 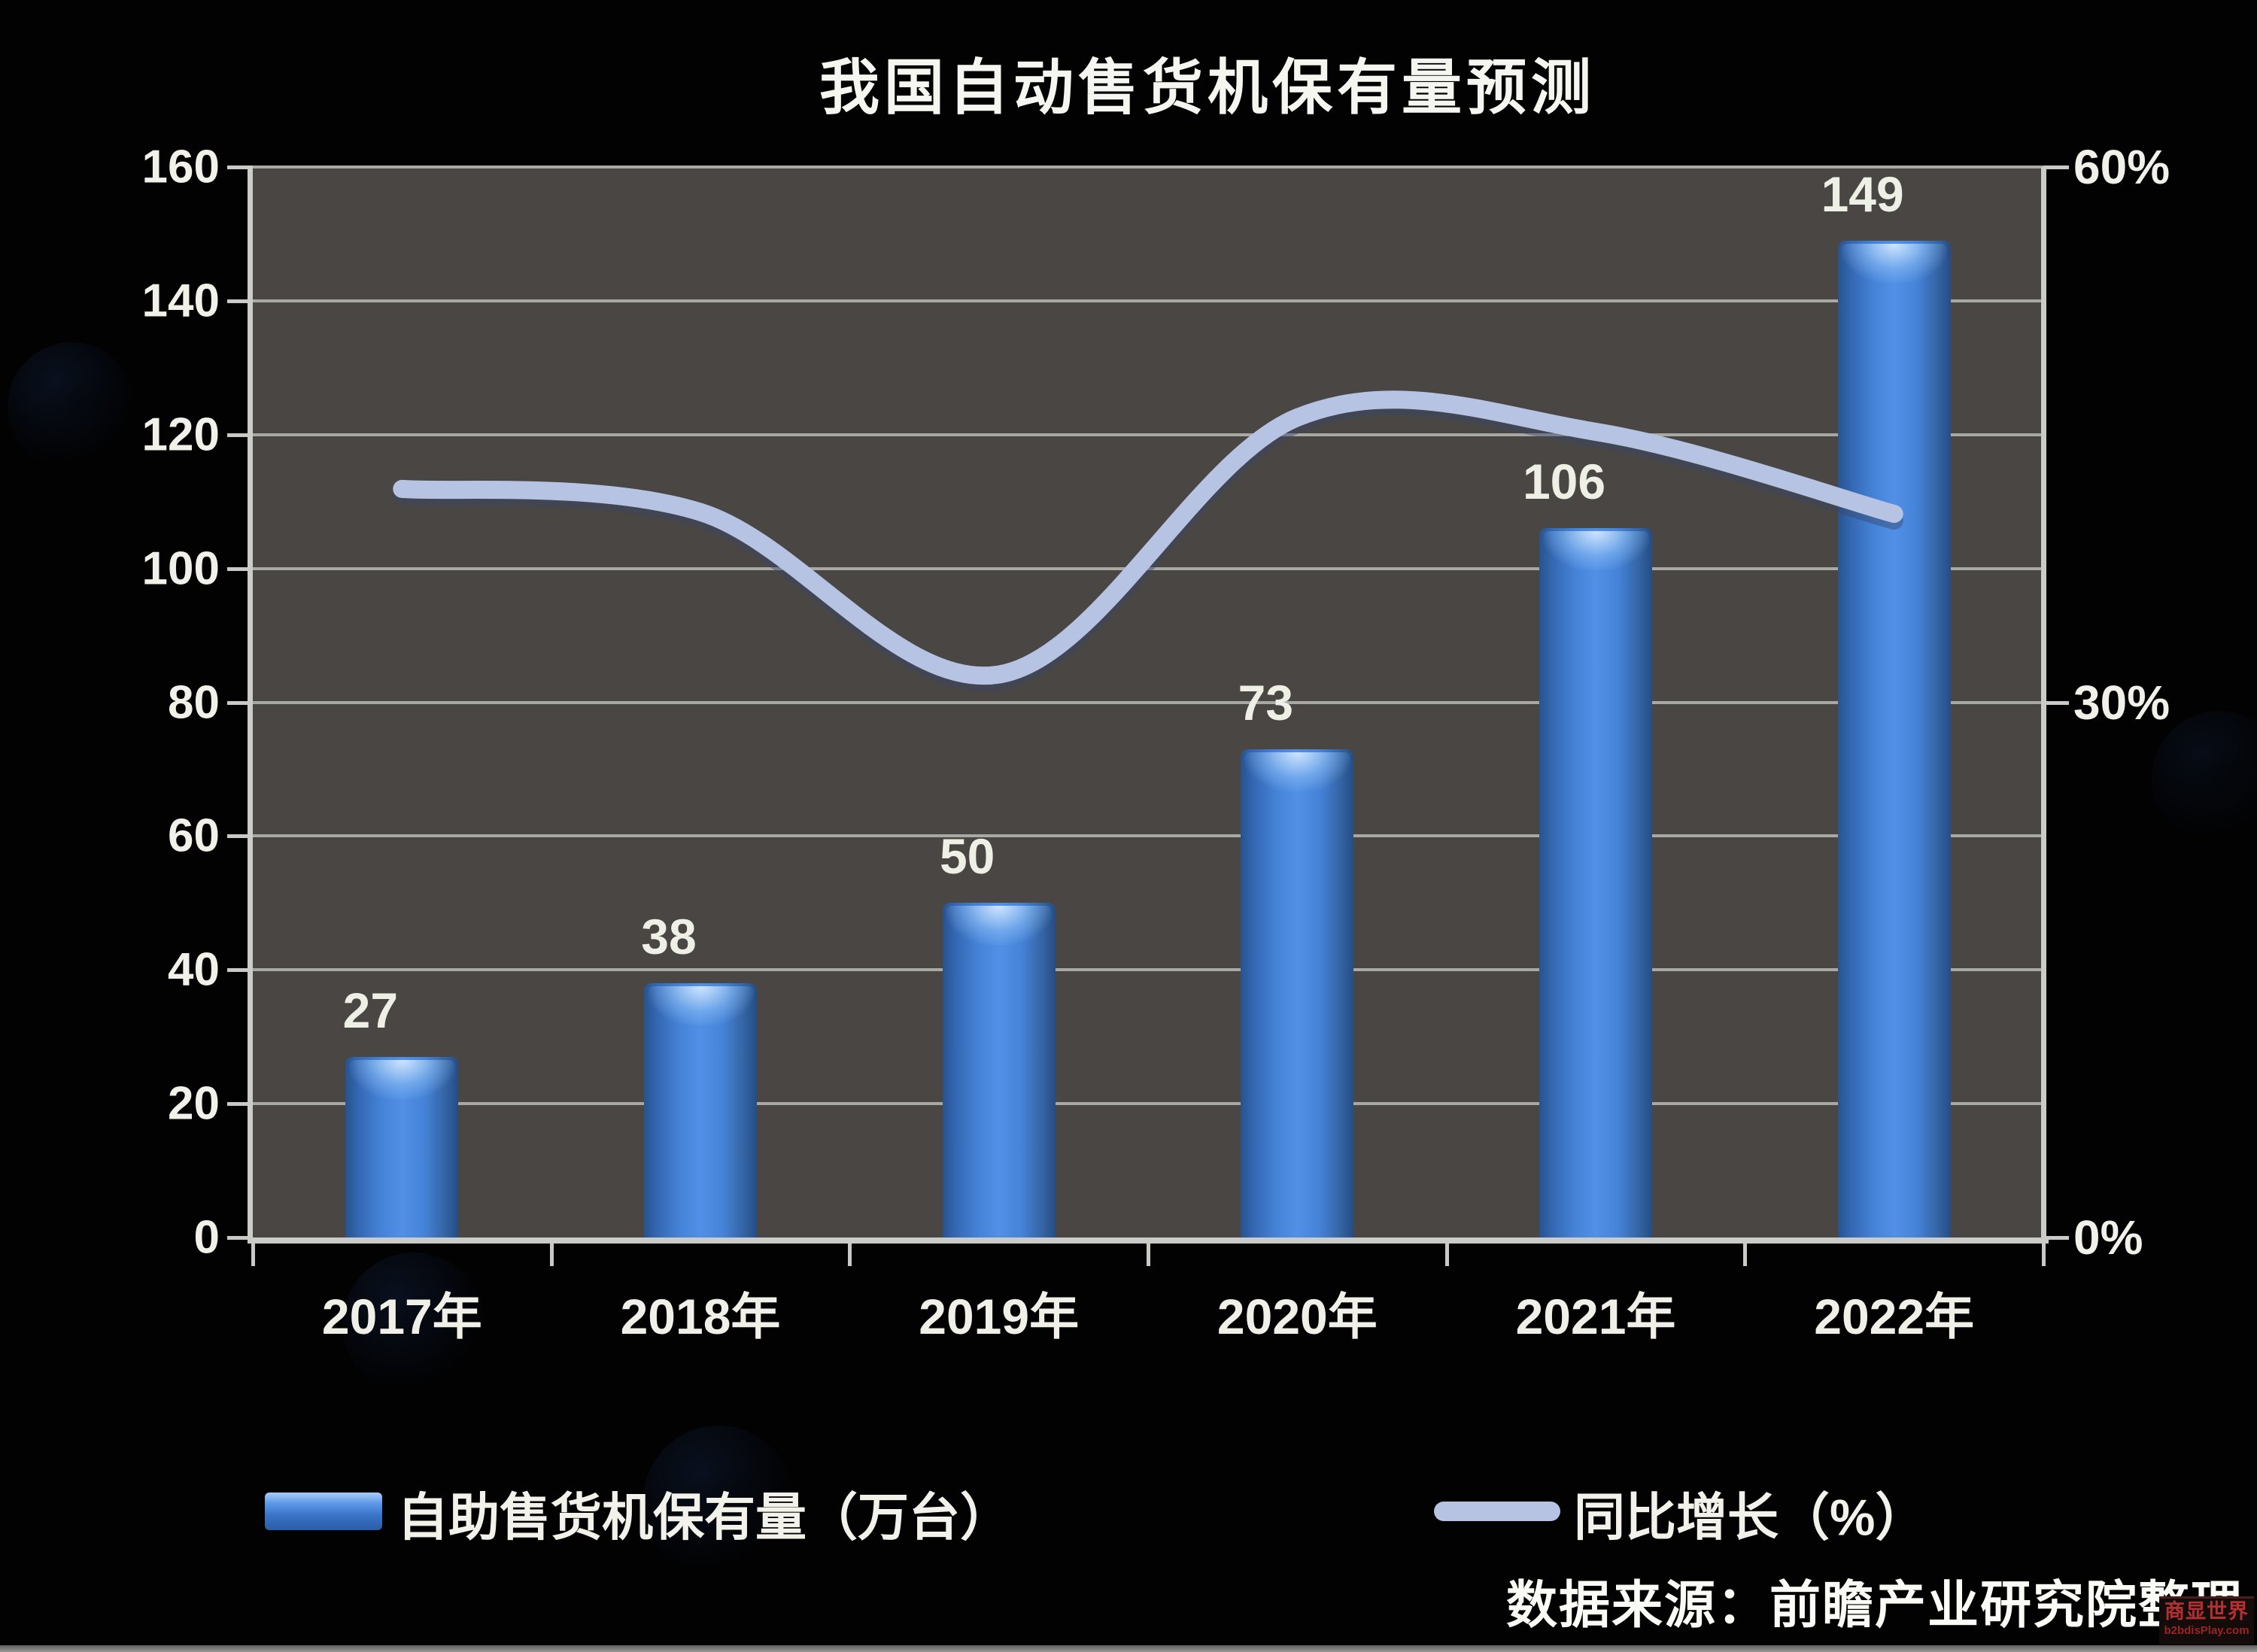 I want to click on y-axis-right-line, so click(x=2043, y=706).